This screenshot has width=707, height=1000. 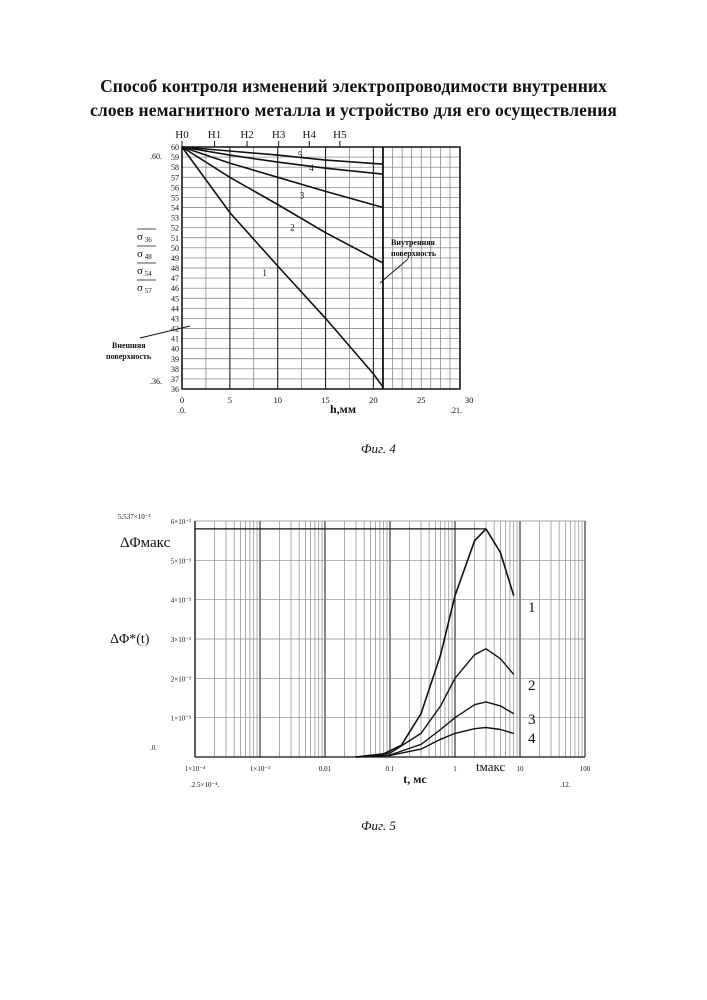 What do you see at coordinates (325, 769) in the screenshot?
I see `x-tick-label: 0.01` at bounding box center [325, 769].